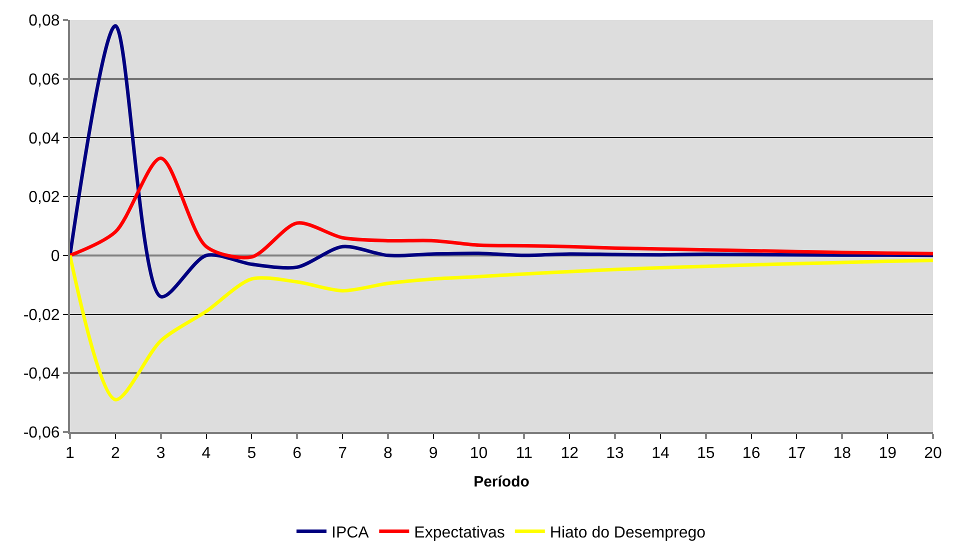  What do you see at coordinates (41, 433) in the screenshot?
I see `y-tick-label: -0,06` at bounding box center [41, 433].